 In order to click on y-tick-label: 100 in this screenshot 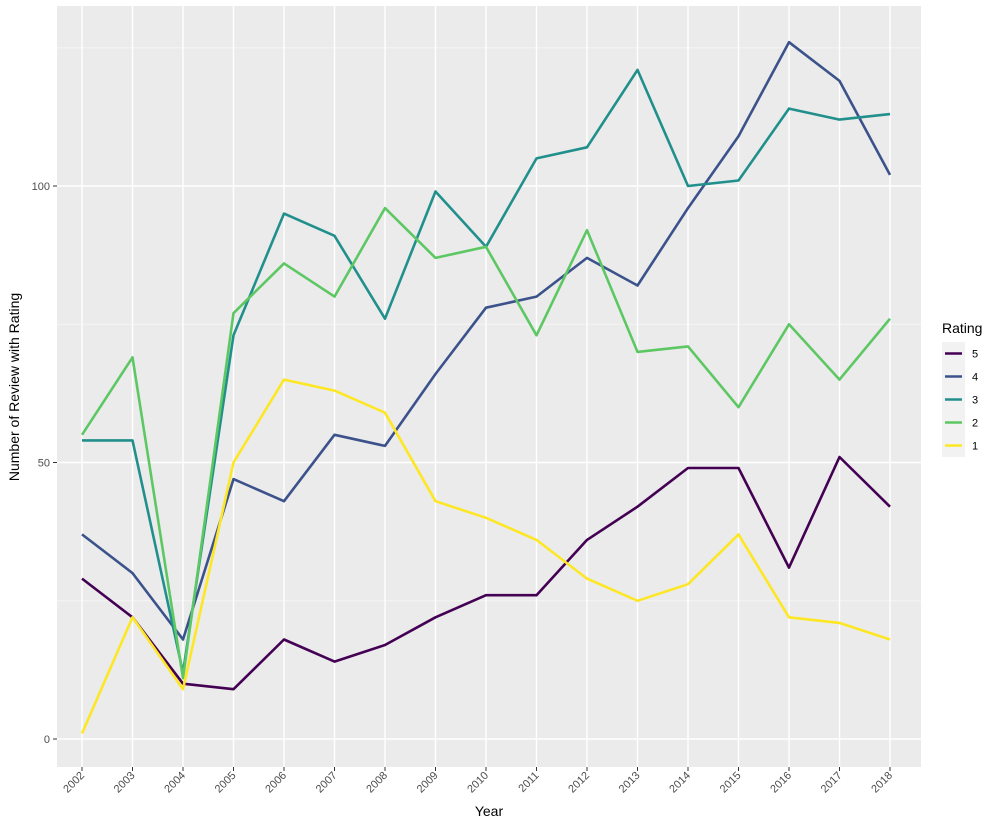, I will do `click(41, 187)`.